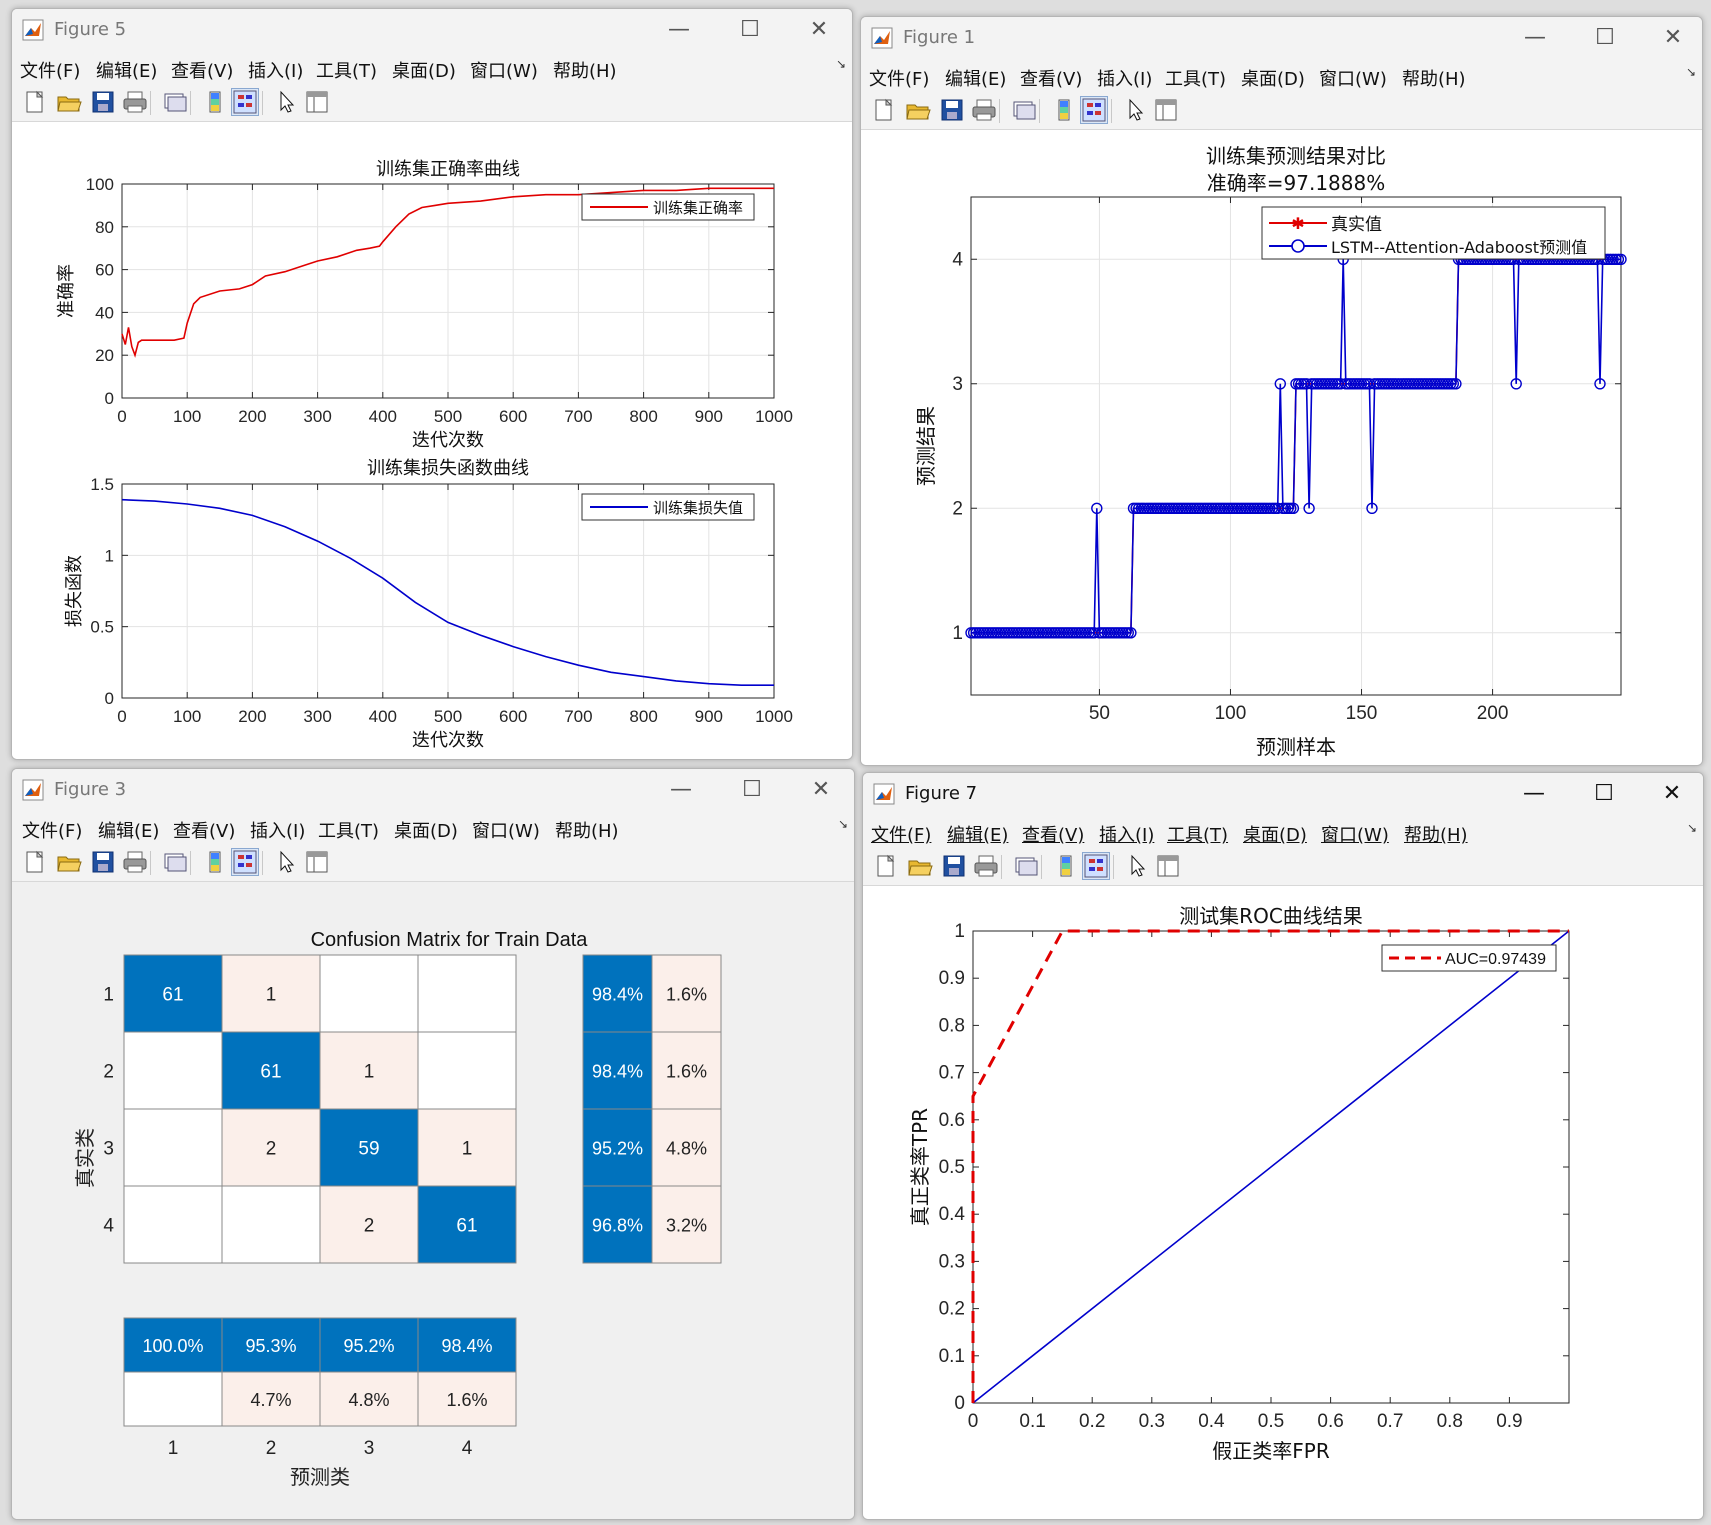  What do you see at coordinates (952, 1073) in the screenshot?
I see `y-tick-label: 0.7` at bounding box center [952, 1073].